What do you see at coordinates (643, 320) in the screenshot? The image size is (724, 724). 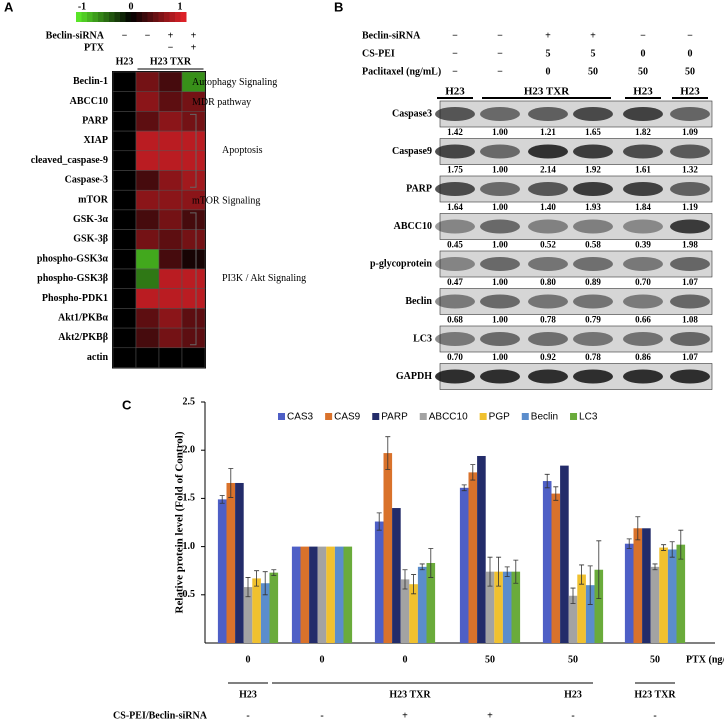 I see `band-value: 0.66` at bounding box center [643, 320].